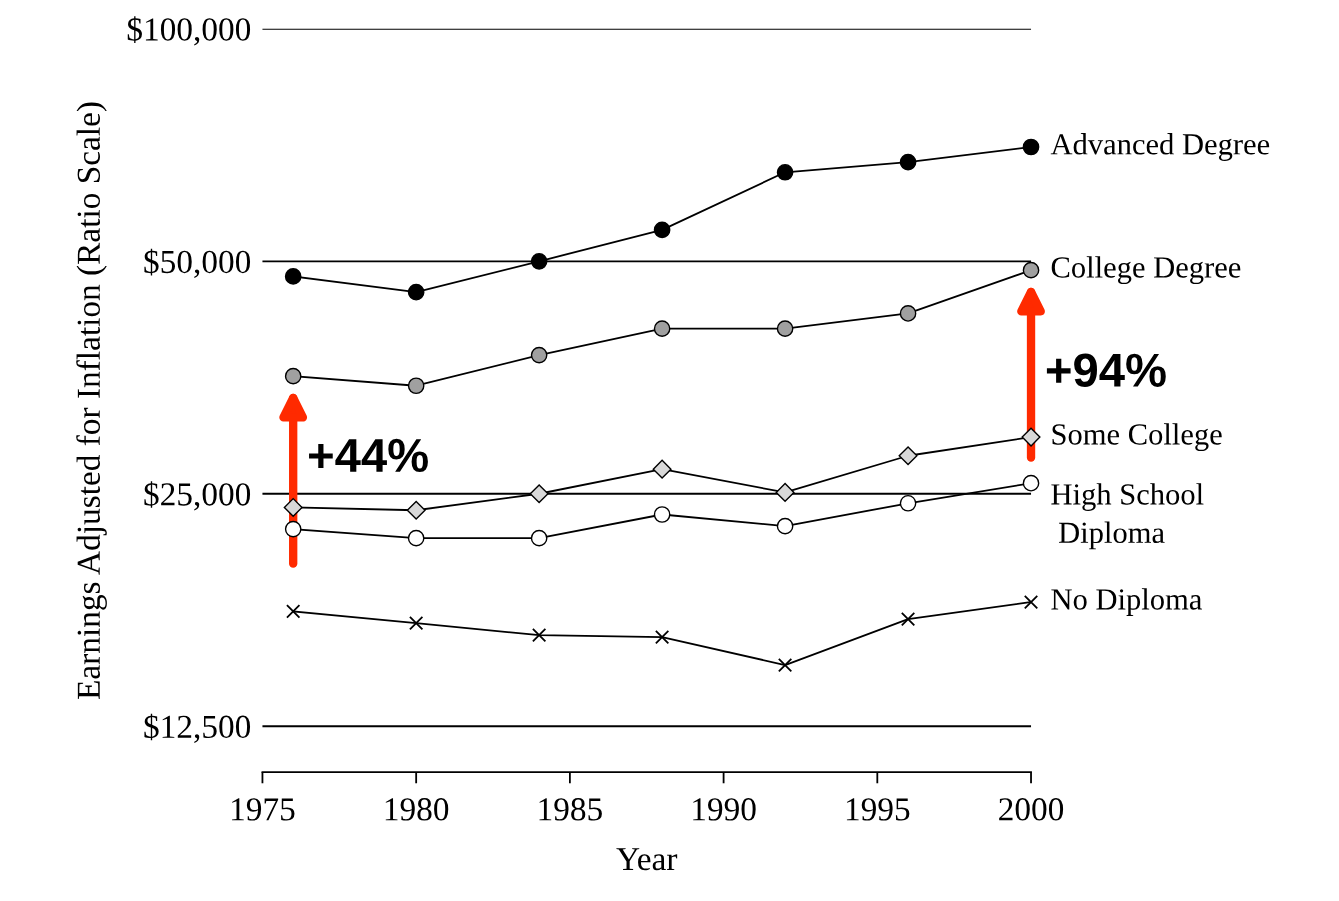  Describe the element at coordinates (417, 809) in the screenshot. I see `x-tick-label: 1980` at that location.